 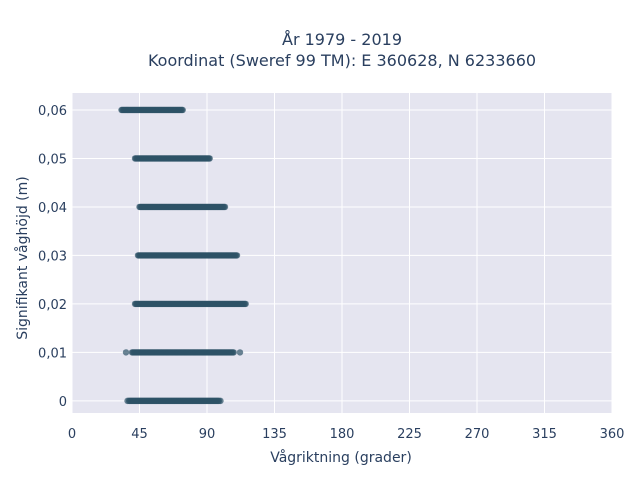 I want to click on x-tick-label: 90, so click(x=207, y=434).